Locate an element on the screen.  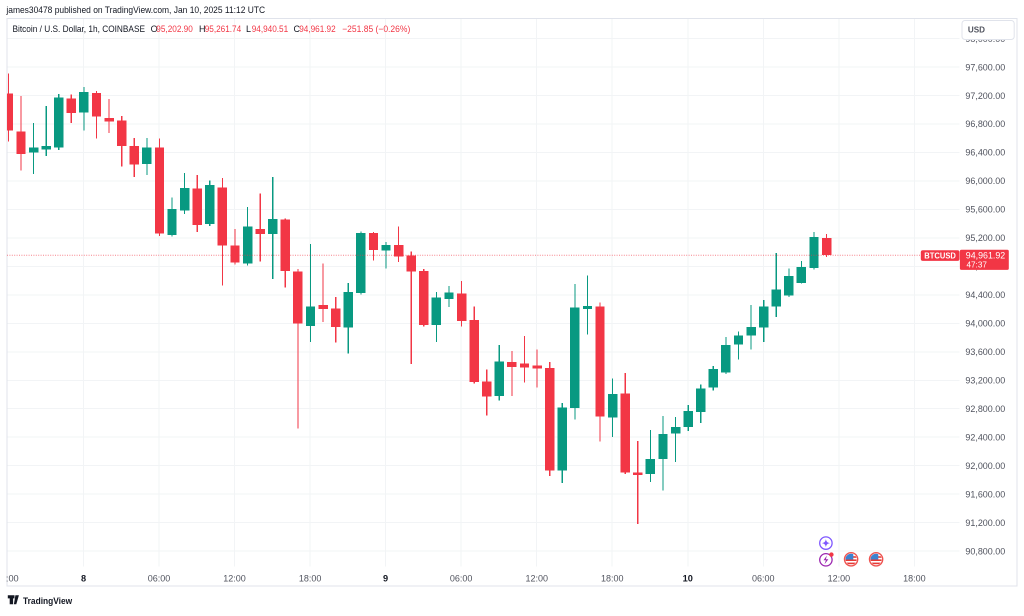
svg-text: H is located at coordinates (202, 29).